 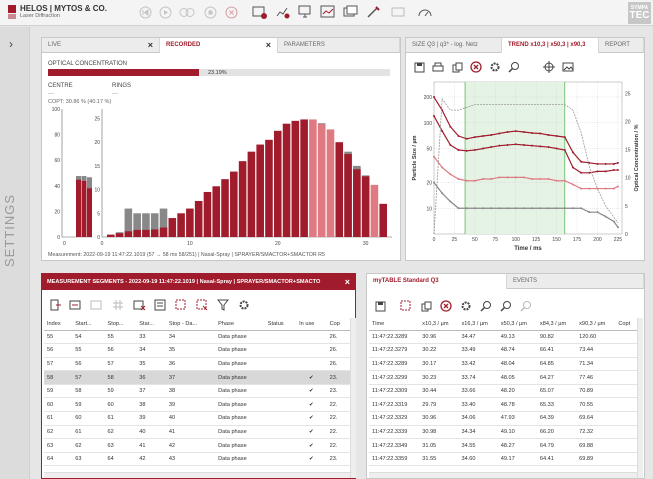 I want to click on list-icon, so click(x=160, y=305).